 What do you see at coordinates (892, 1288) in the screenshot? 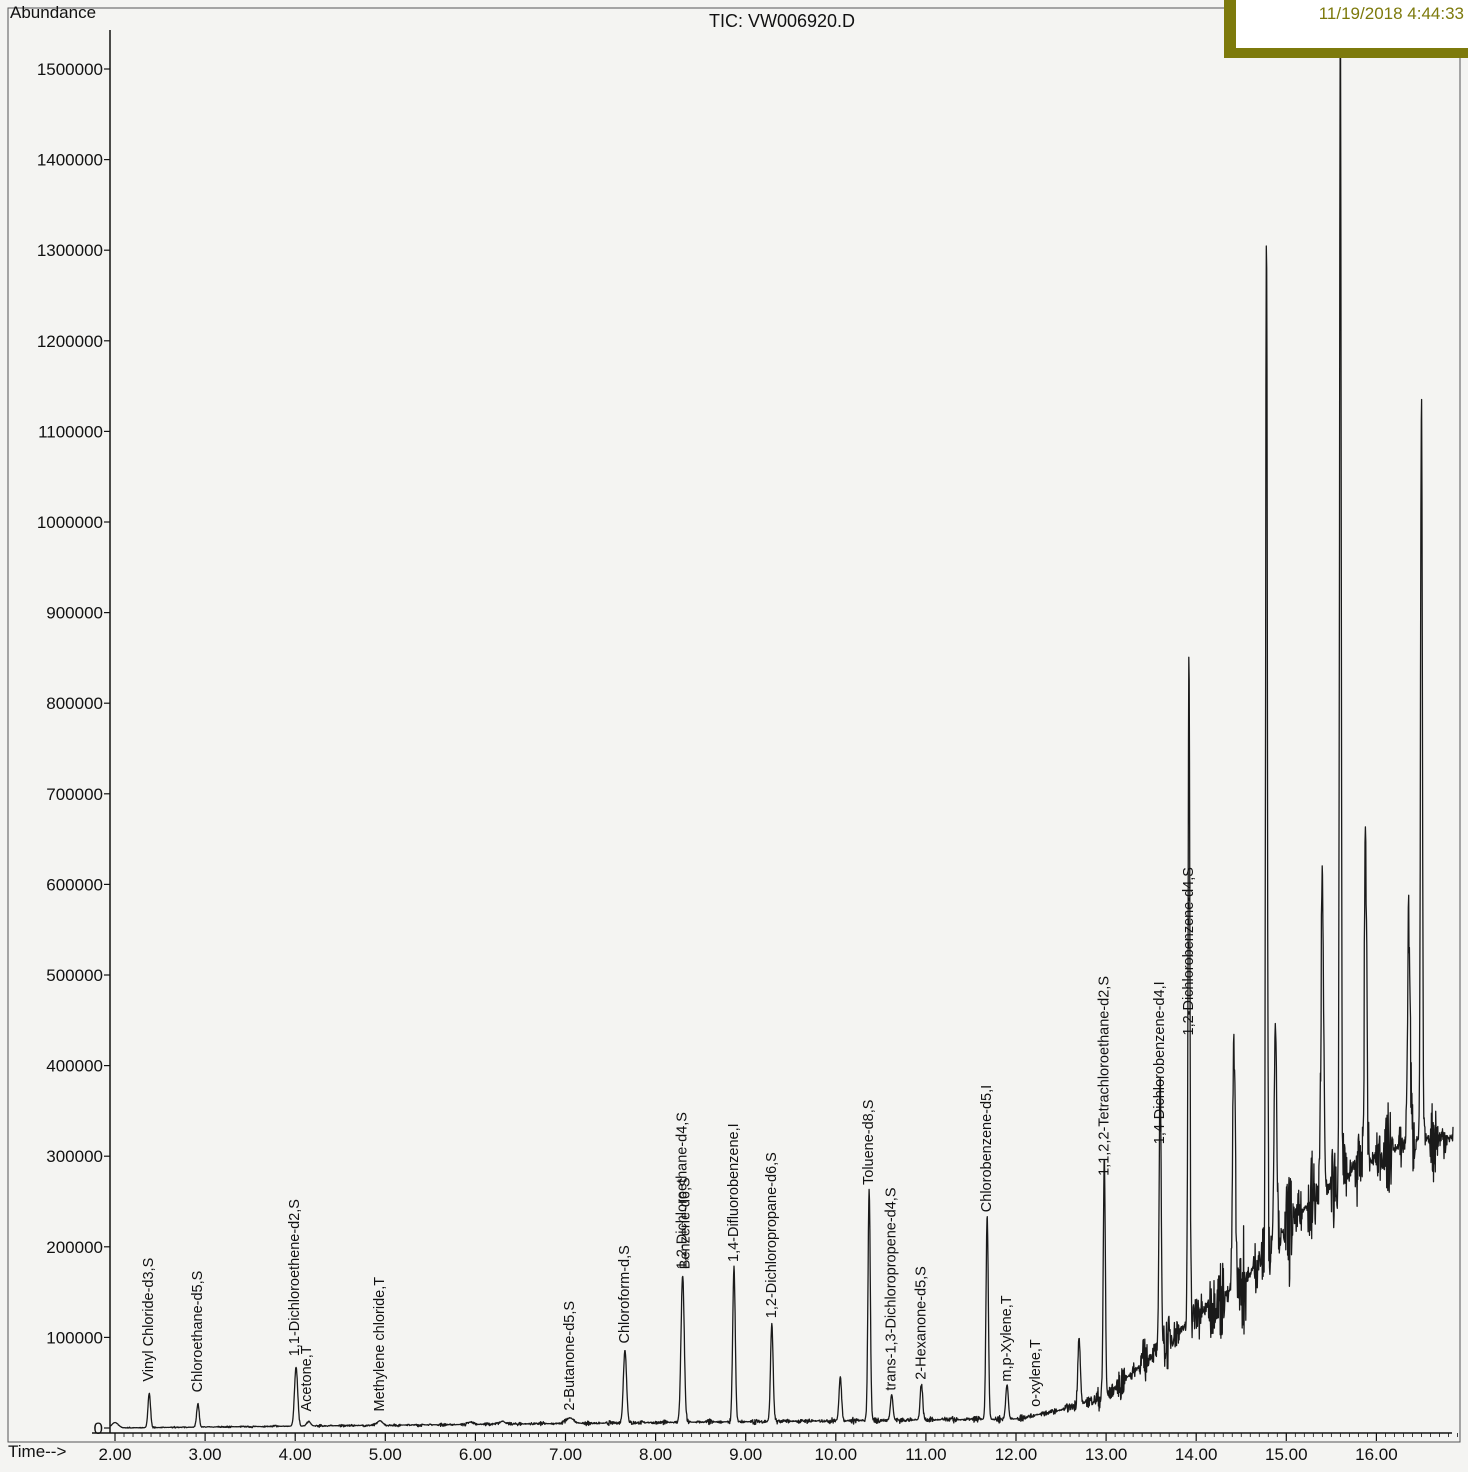
I see `peak-label: trans-1,3-Dichloropropene-d4,S` at bounding box center [892, 1288].